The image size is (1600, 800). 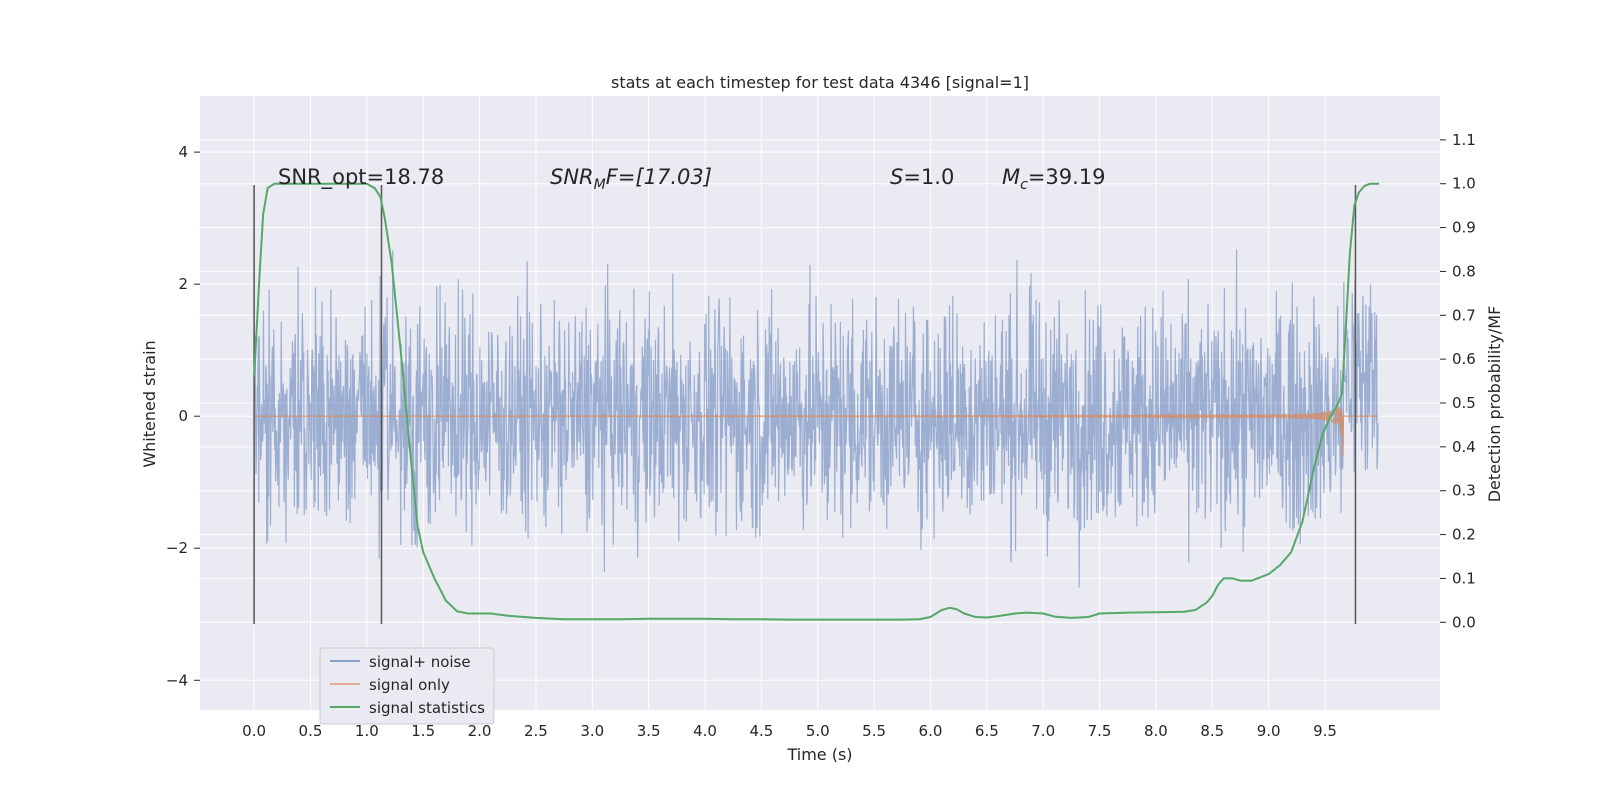 I want to click on legend-label-signal-noise: signal+ noise, so click(x=420, y=662).